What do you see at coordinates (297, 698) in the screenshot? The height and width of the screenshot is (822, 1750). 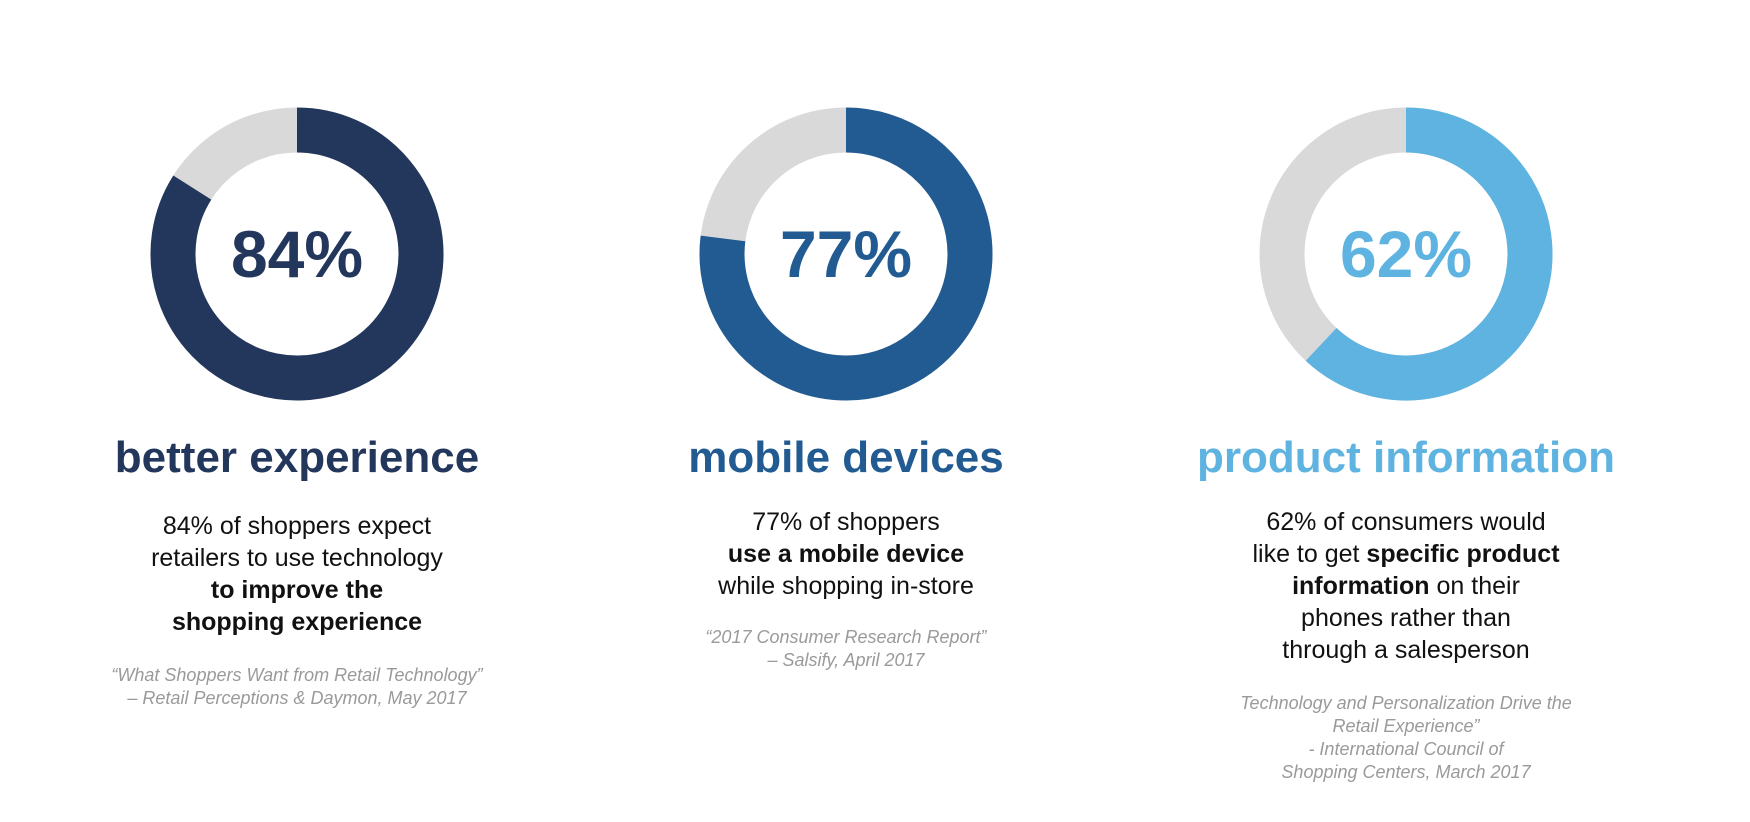 I see `source-citation-line: – Retail Perceptions & Daymon, May 2017` at bounding box center [297, 698].